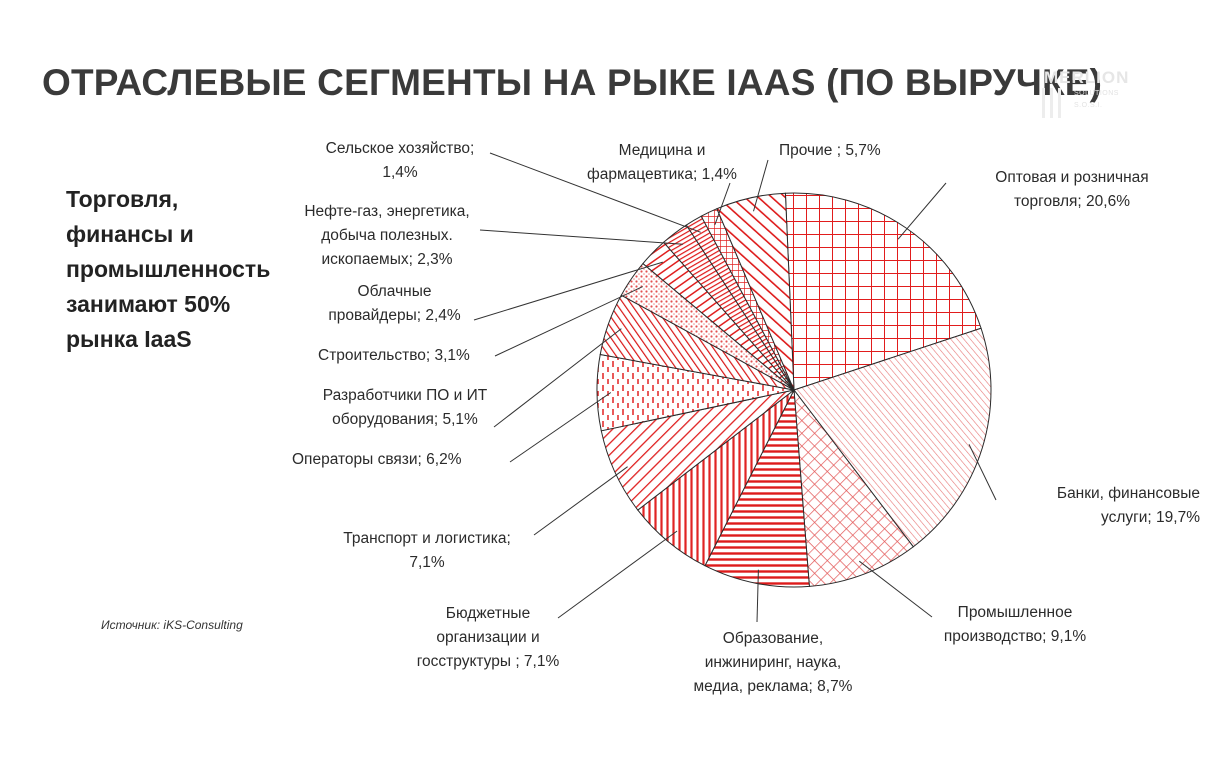 This screenshot has height=761, width=1205. Describe the element at coordinates (427, 538) in the screenshot. I see `slice-label-line: Транспорт и логистика;` at that location.